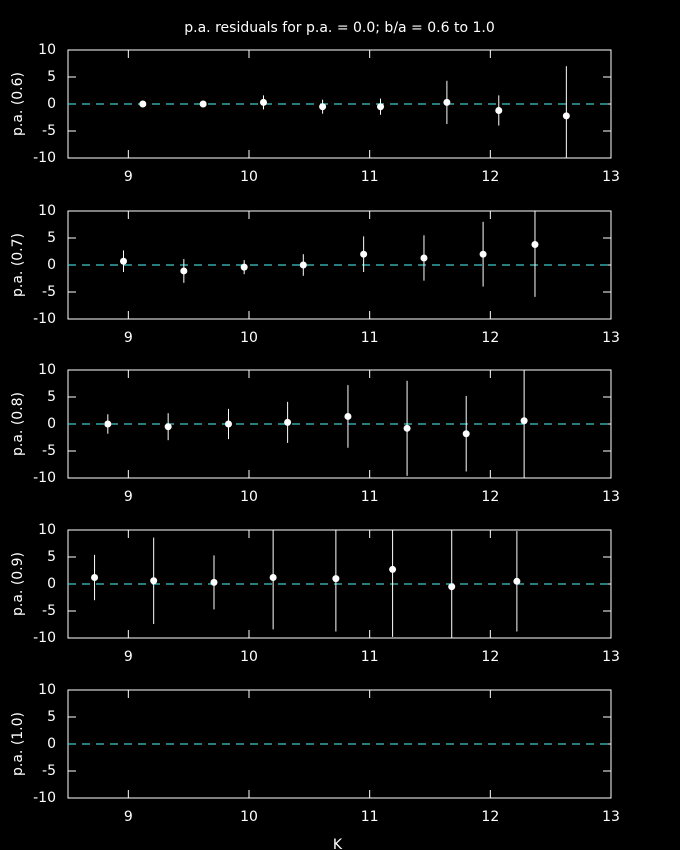  Describe the element at coordinates (18, 584) in the screenshot. I see `y-axis-label: p.a. (0.9)` at that location.